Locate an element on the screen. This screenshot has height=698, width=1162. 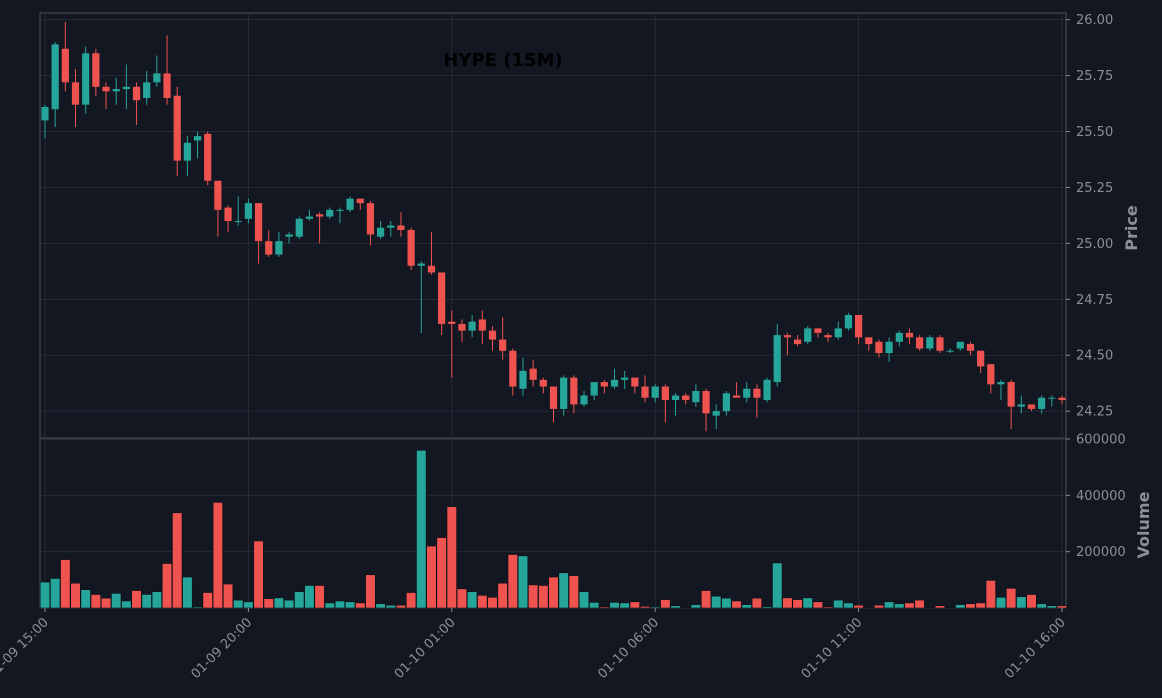
price-tick-label: 24.50 is located at coordinates (1094, 356).